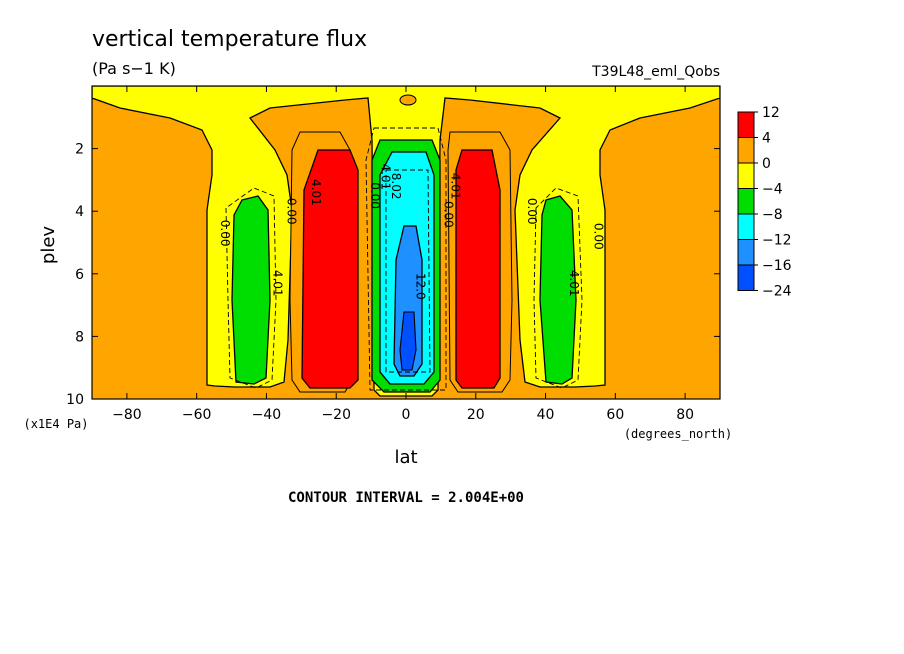 The width and height of the screenshot is (904, 654). What do you see at coordinates (408, 100) in the screenshot?
I see `field-top-bump` at bounding box center [408, 100].